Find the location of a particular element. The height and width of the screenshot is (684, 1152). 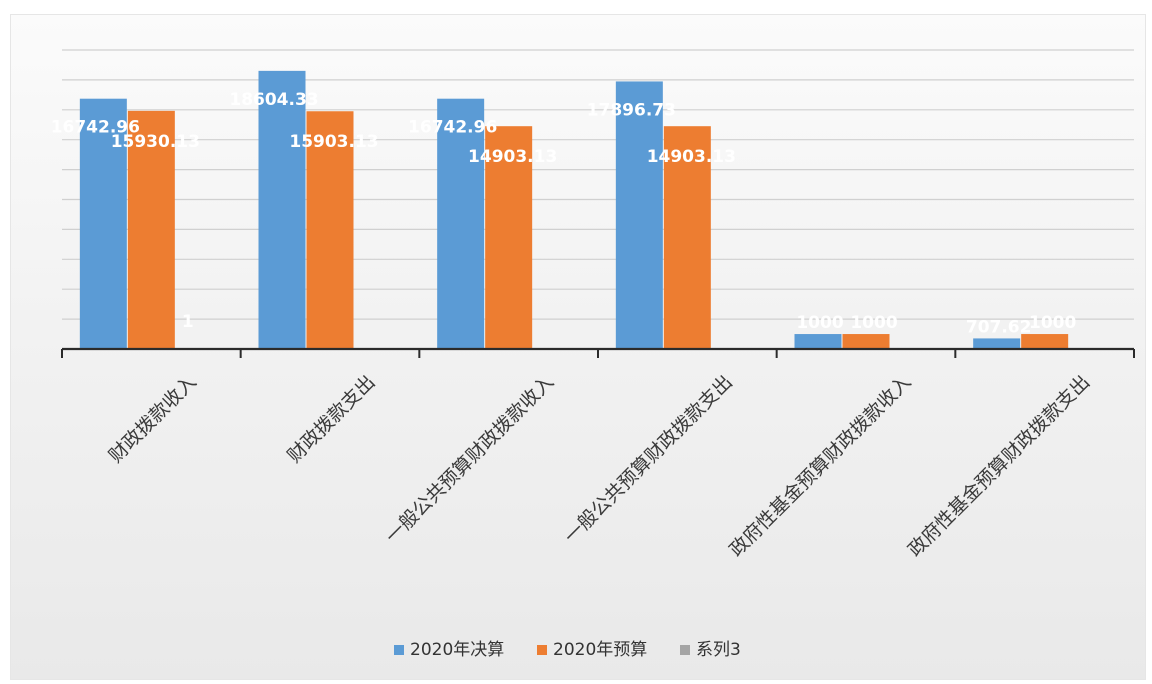

x-tick-label: 一般公共预算财政拨款支出 is located at coordinates (648, 459).